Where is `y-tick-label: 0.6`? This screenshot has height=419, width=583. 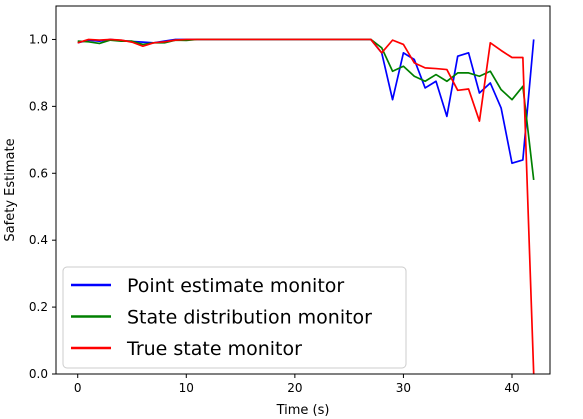 y-tick-label: 0.6 is located at coordinates (38, 173).